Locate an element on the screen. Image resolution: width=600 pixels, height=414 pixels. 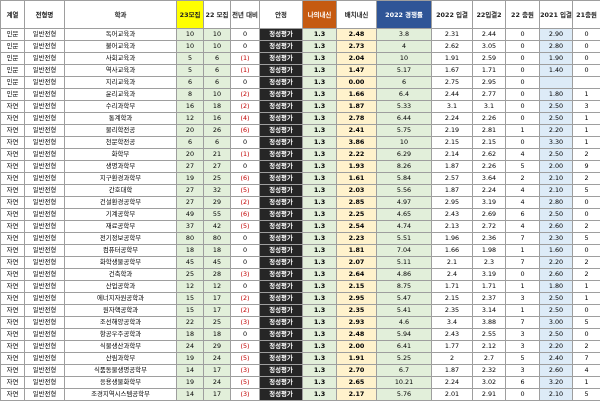
cell-placement-grade: 2.15 is located at coordinates (356, 286).